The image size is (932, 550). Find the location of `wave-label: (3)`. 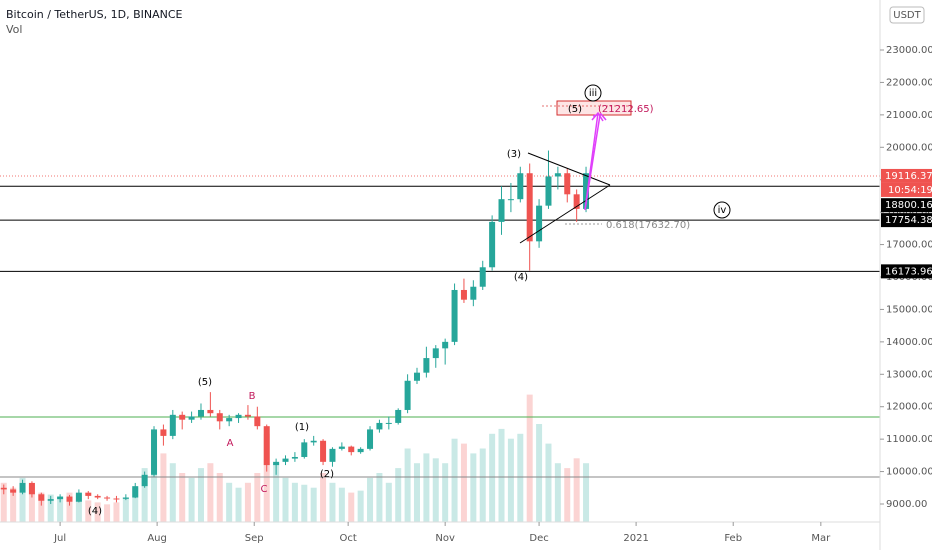

wave-label: (3) is located at coordinates (514, 154).